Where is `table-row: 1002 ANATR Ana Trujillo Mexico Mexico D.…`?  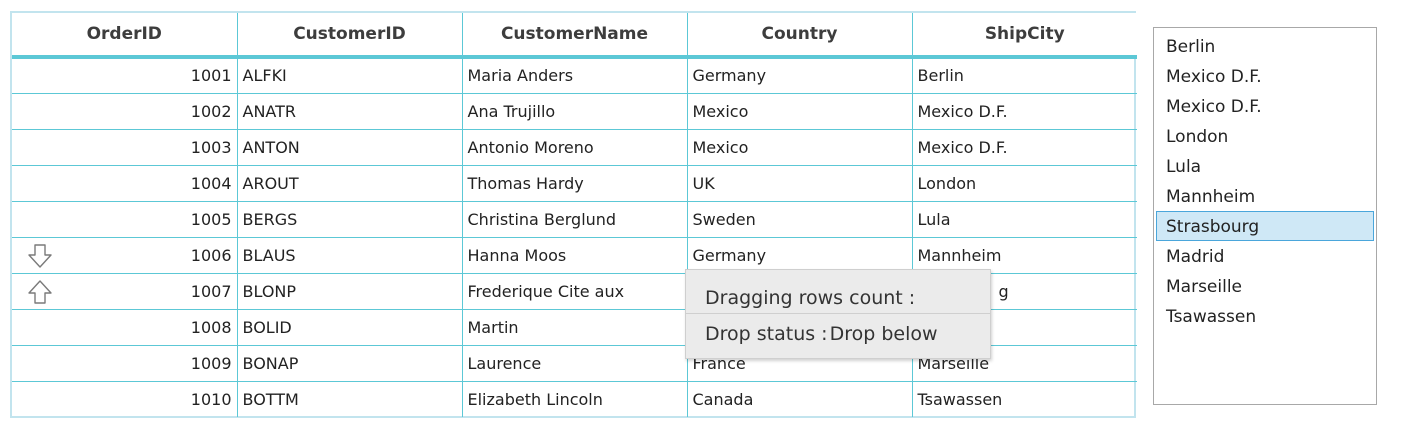 table-row: 1002 ANATR Ana Trujillo Mexico Mexico D.… is located at coordinates (574, 111).